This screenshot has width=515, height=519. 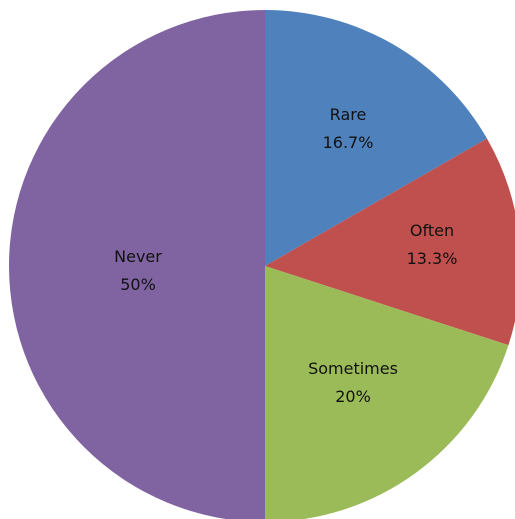 I want to click on slice-label-sometimes: Sometimes, so click(x=353, y=368).